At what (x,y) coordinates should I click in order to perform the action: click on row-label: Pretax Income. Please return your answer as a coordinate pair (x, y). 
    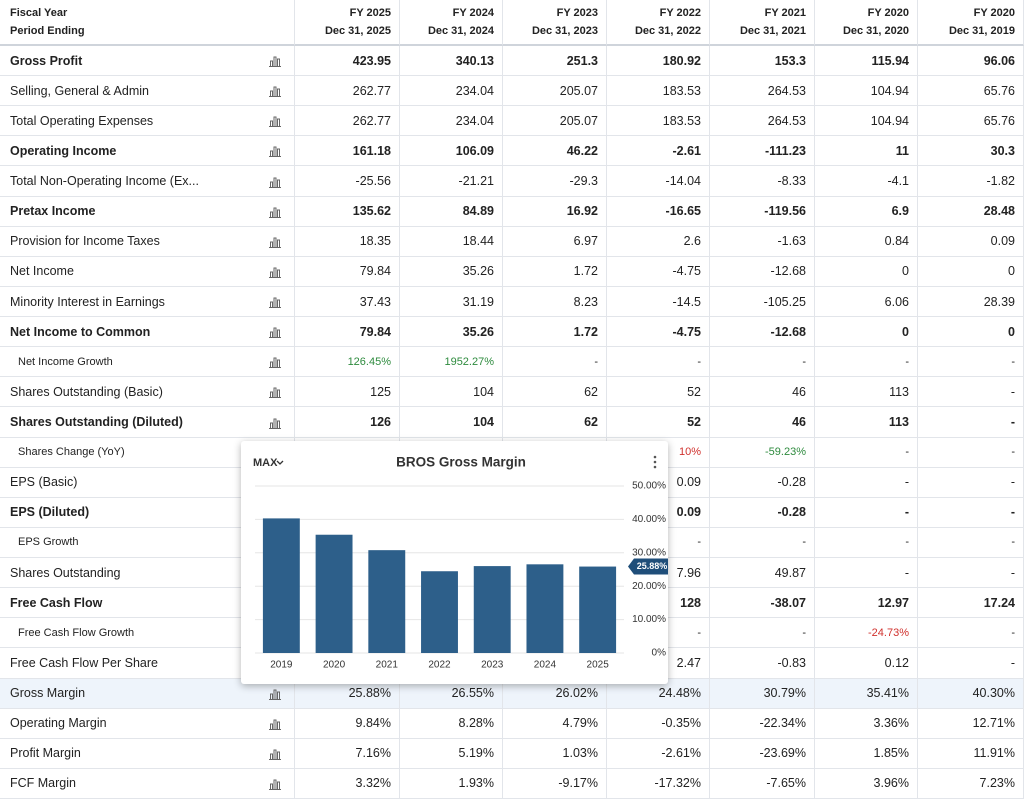
    Looking at the image, I should click on (147, 211).